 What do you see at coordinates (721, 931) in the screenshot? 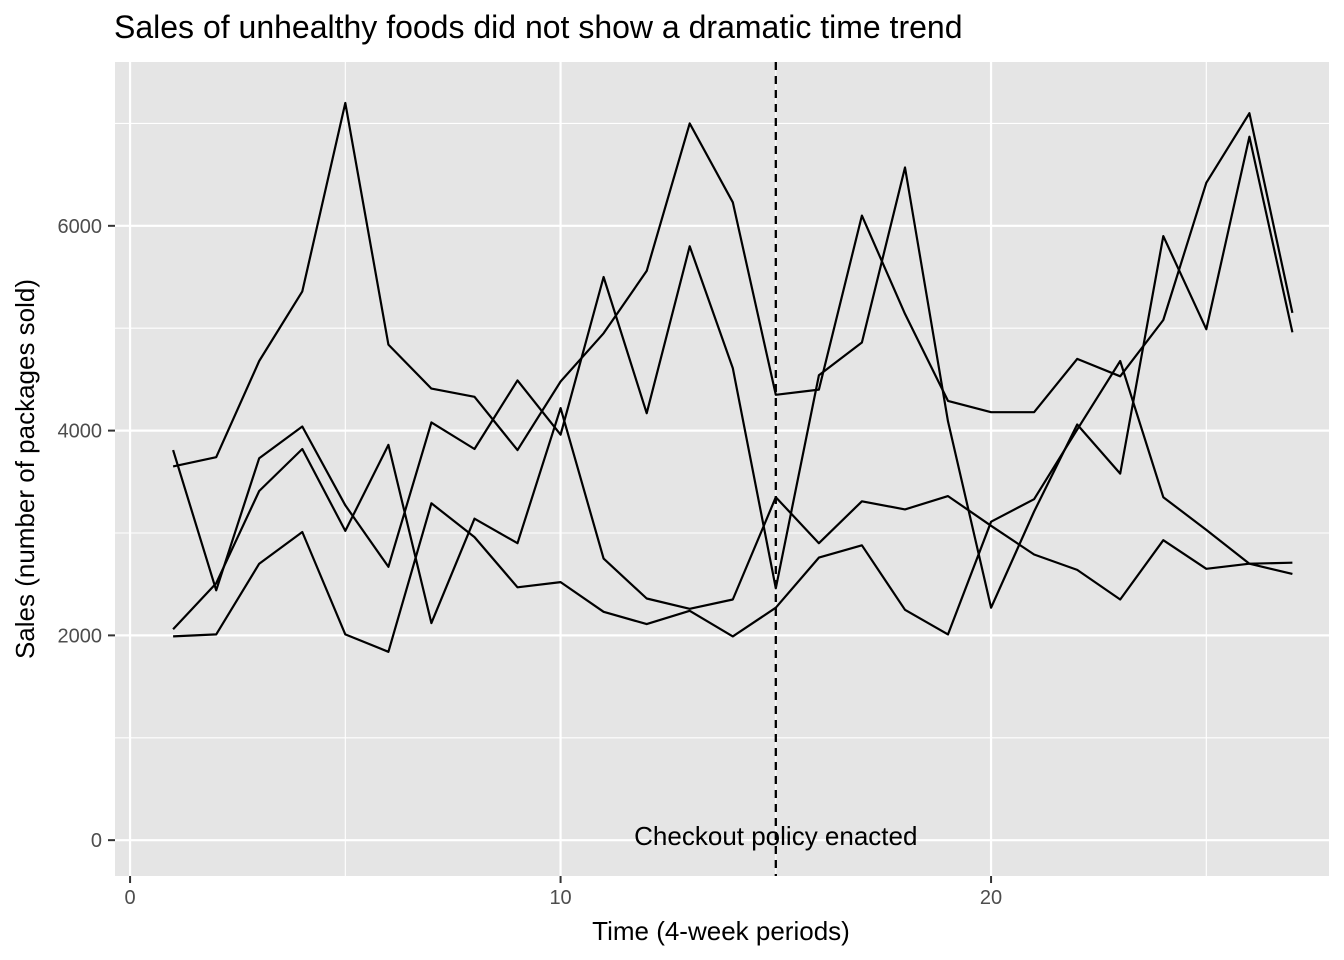
I see `x-axis-title: Time (4-week periods)` at bounding box center [721, 931].